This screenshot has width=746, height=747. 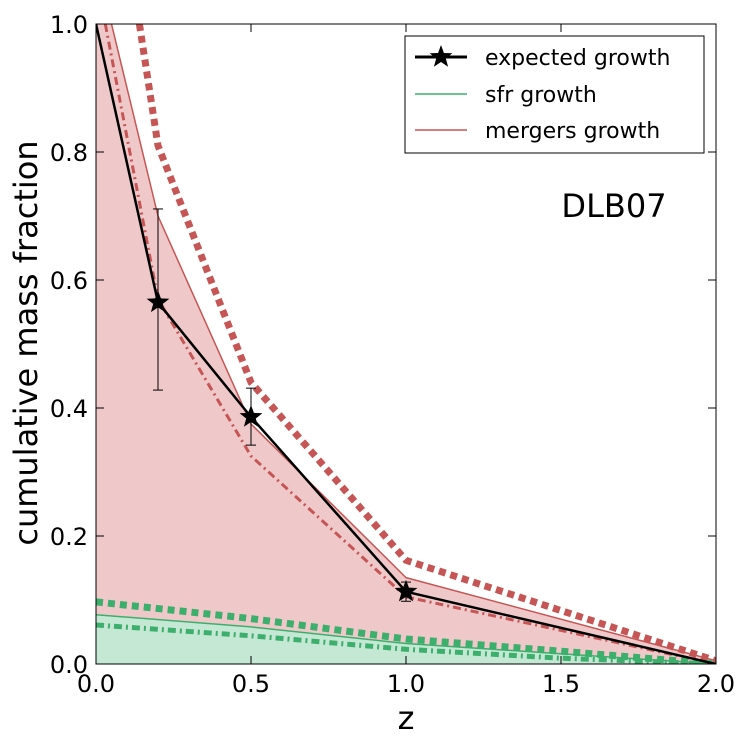 I want to click on legend-label-expected: expected growth, so click(x=577, y=58).